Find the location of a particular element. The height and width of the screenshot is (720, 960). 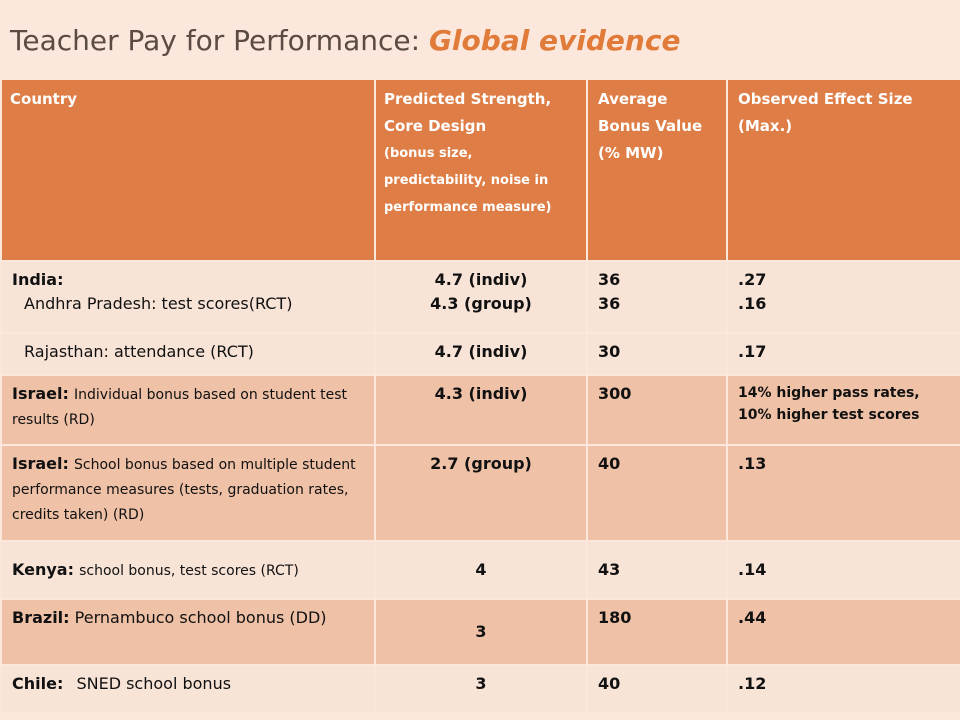

country-cell: Kenya: school bonus, test scores (RCT) is located at coordinates (188, 570).